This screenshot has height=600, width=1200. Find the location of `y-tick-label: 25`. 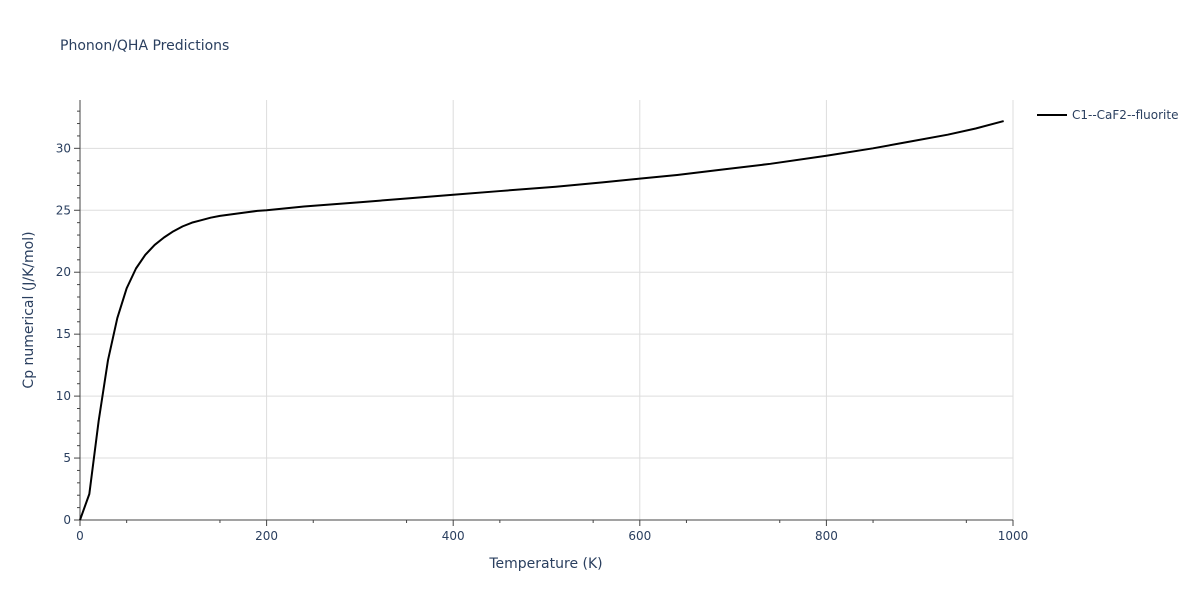

y-tick-label: 25 is located at coordinates (63, 210).